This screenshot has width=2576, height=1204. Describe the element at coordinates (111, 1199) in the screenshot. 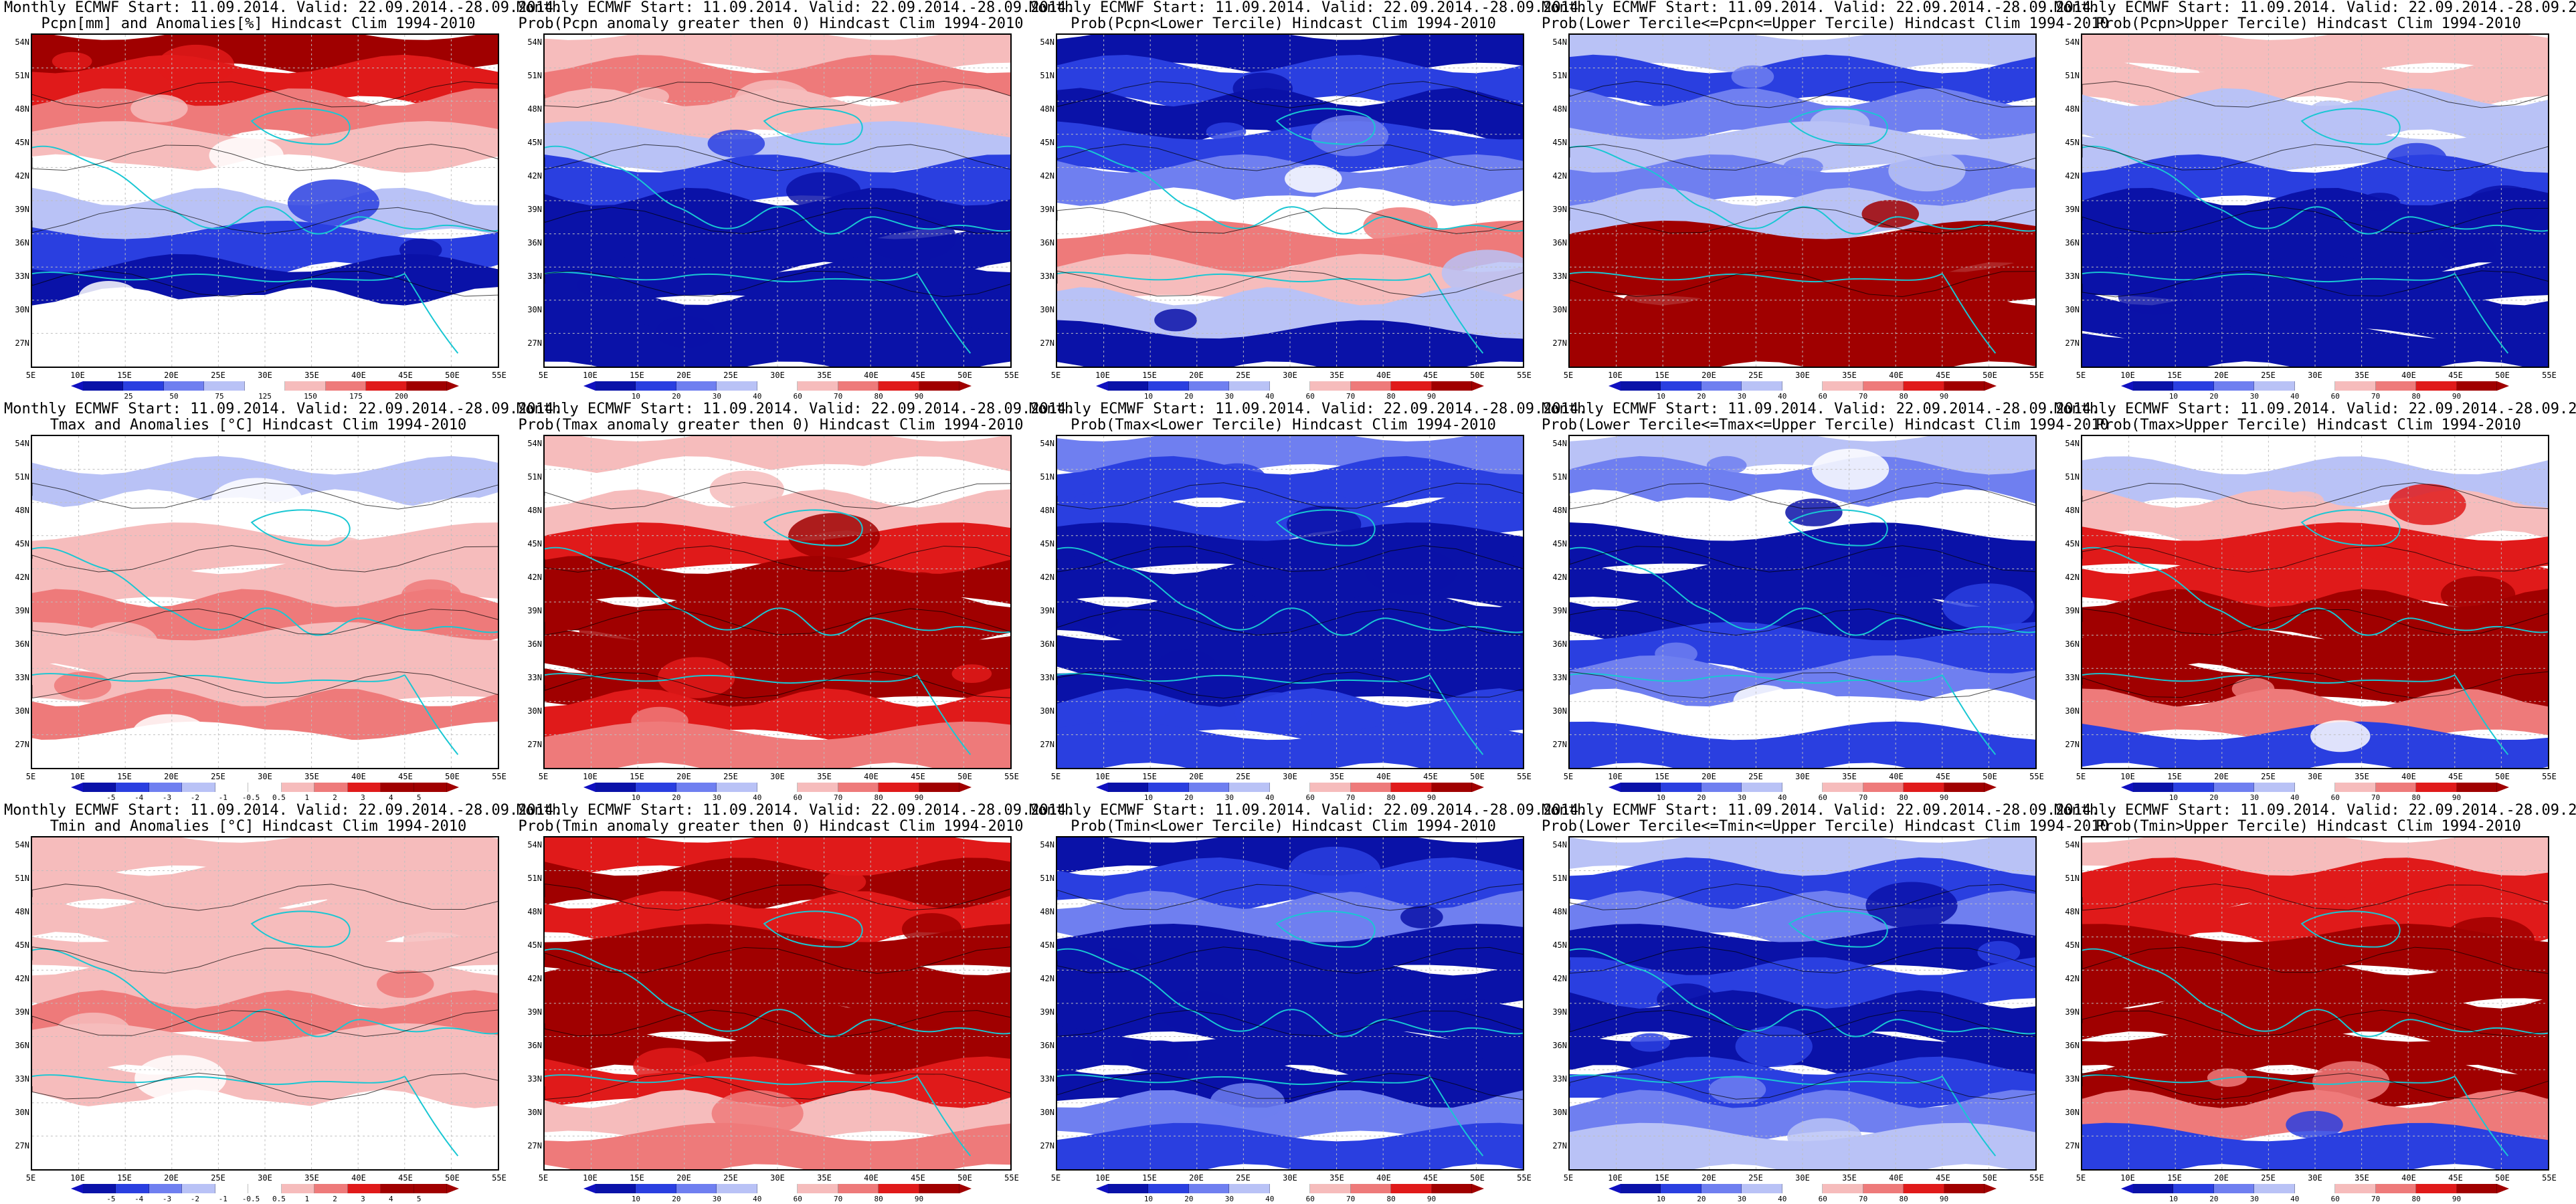

I see `colorbar-tick-label: -5` at that location.